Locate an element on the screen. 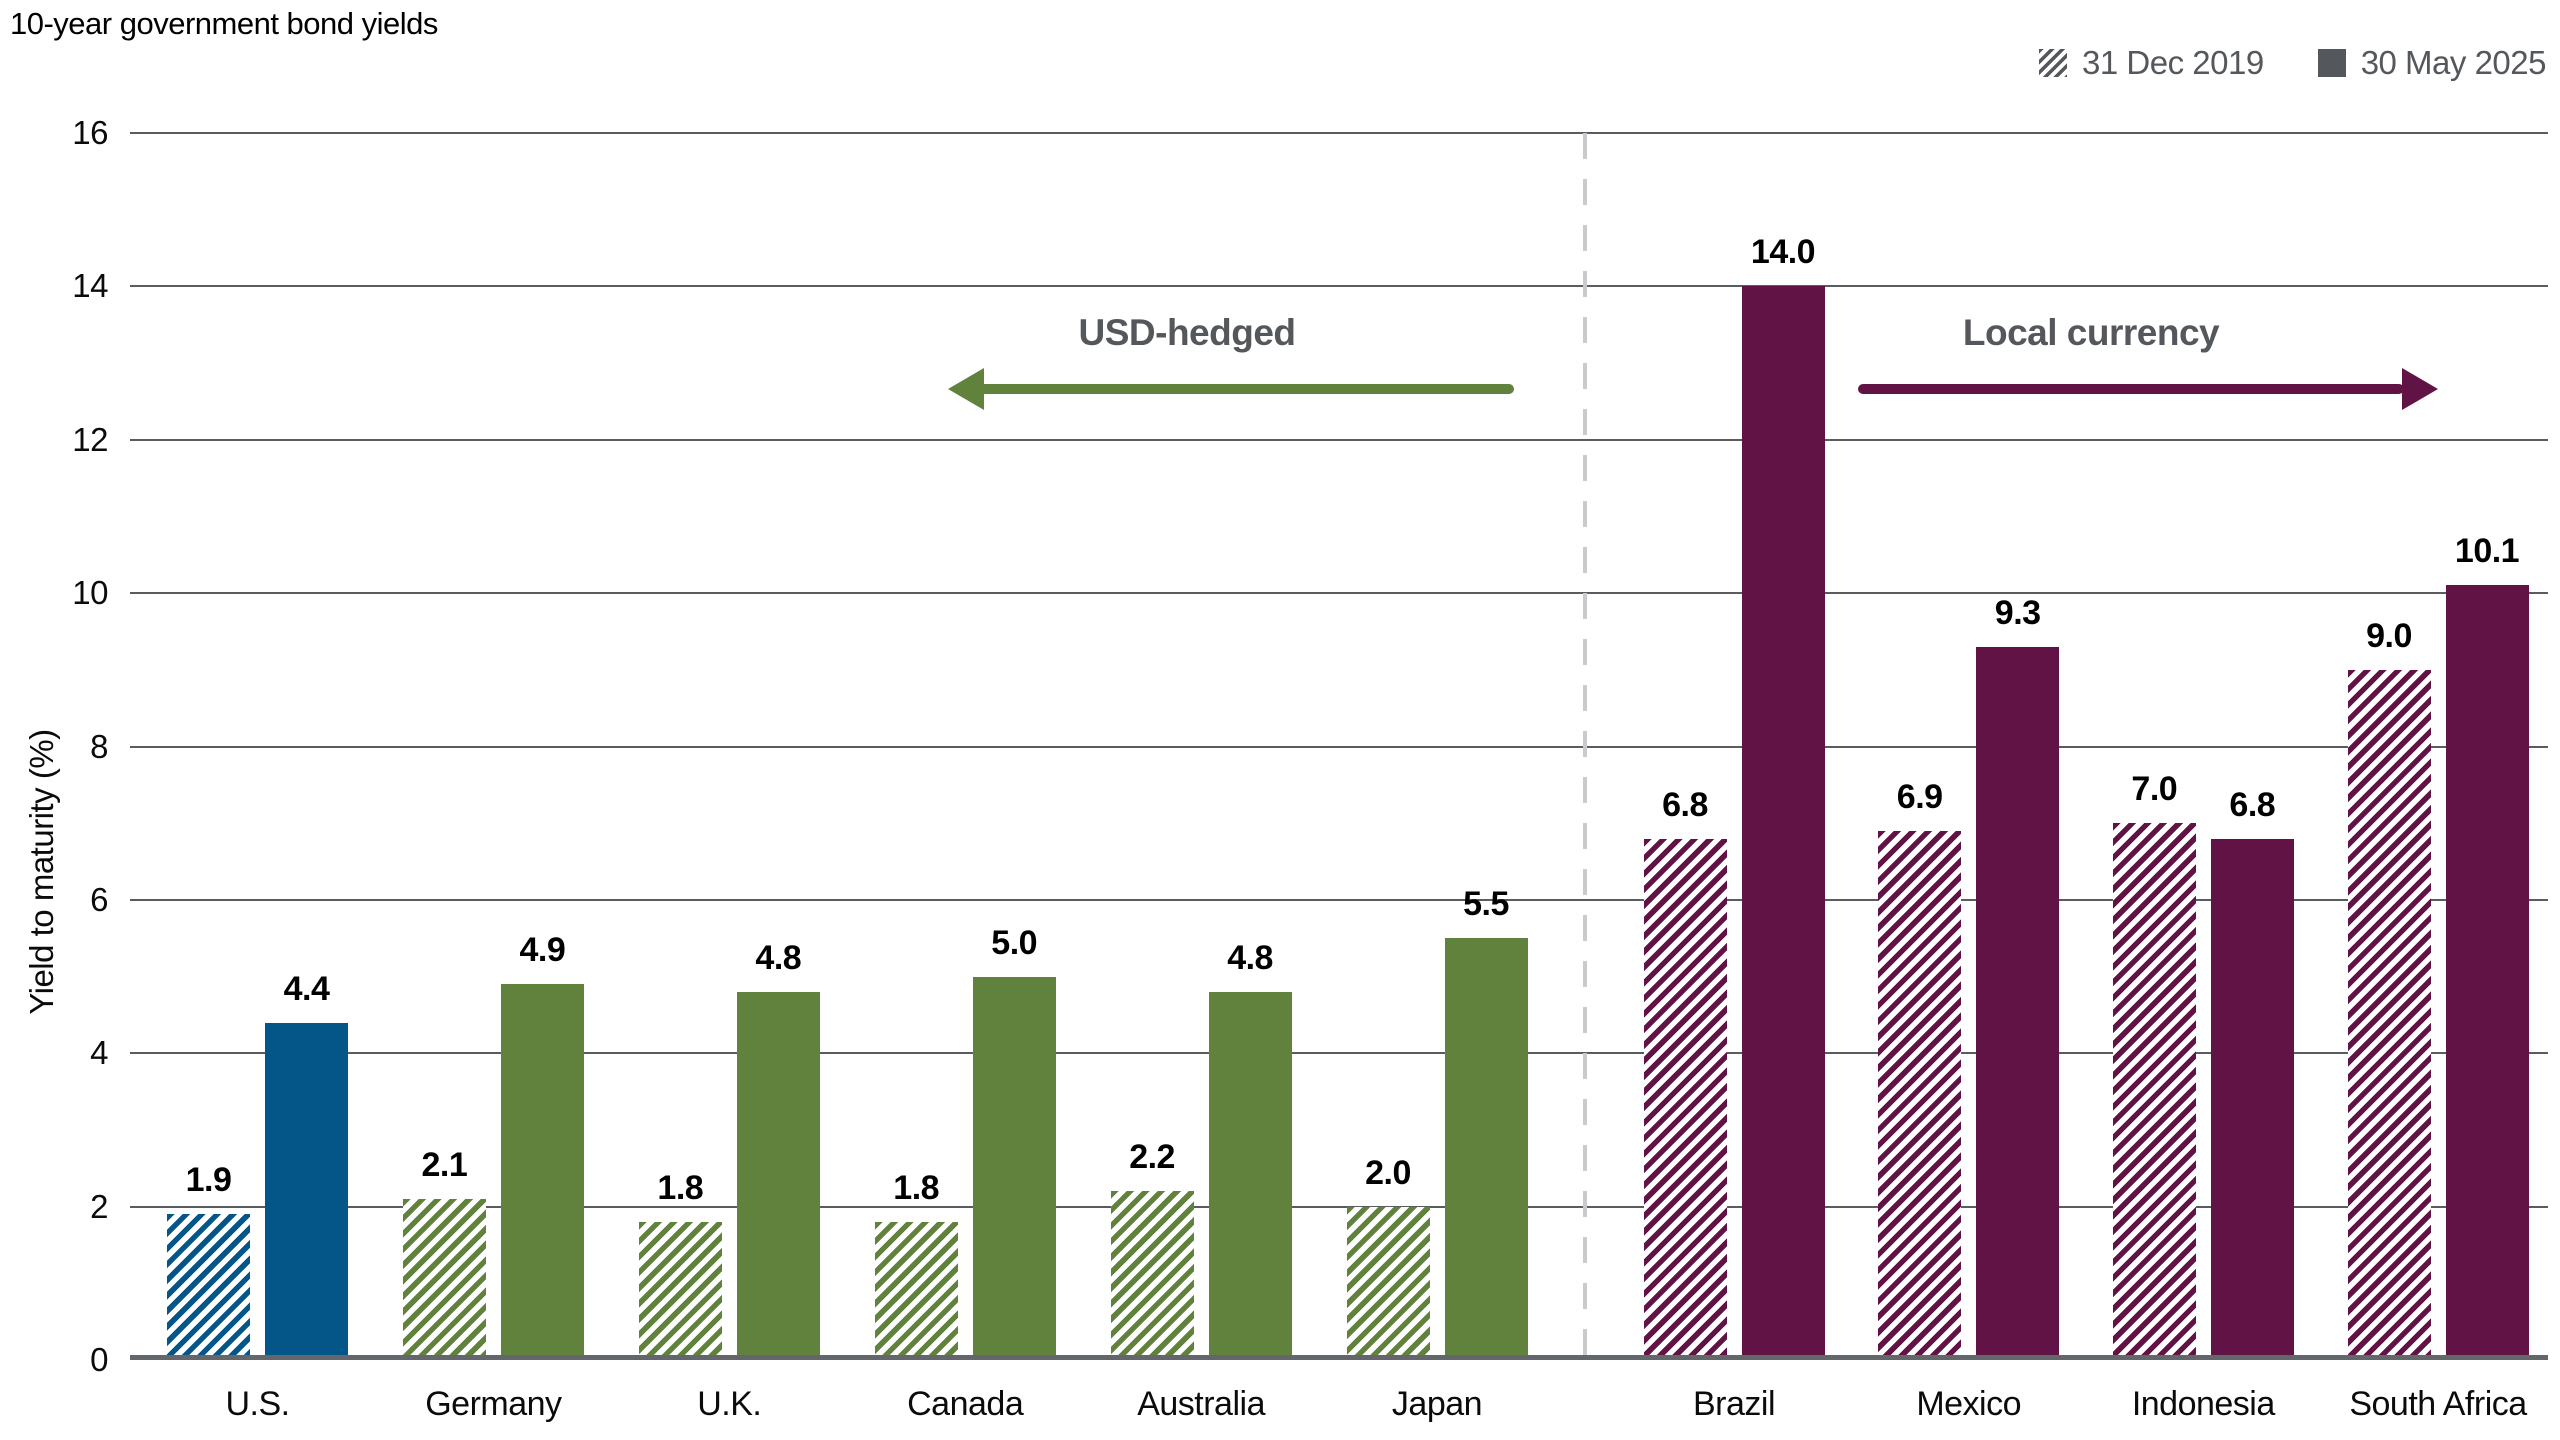  bar-u-k-2025-solid is located at coordinates (778, 1175).